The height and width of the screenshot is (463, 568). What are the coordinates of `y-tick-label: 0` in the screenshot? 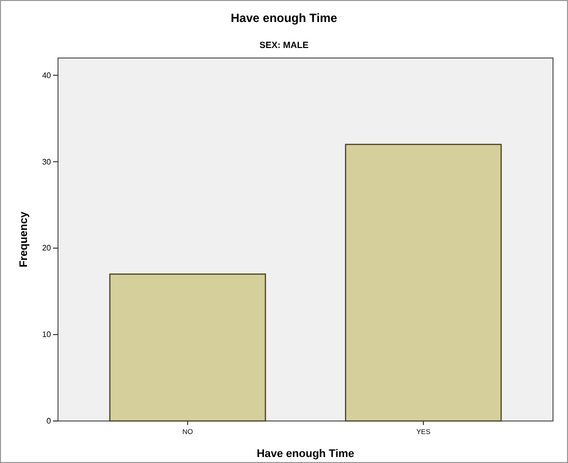 It's located at (49, 421).